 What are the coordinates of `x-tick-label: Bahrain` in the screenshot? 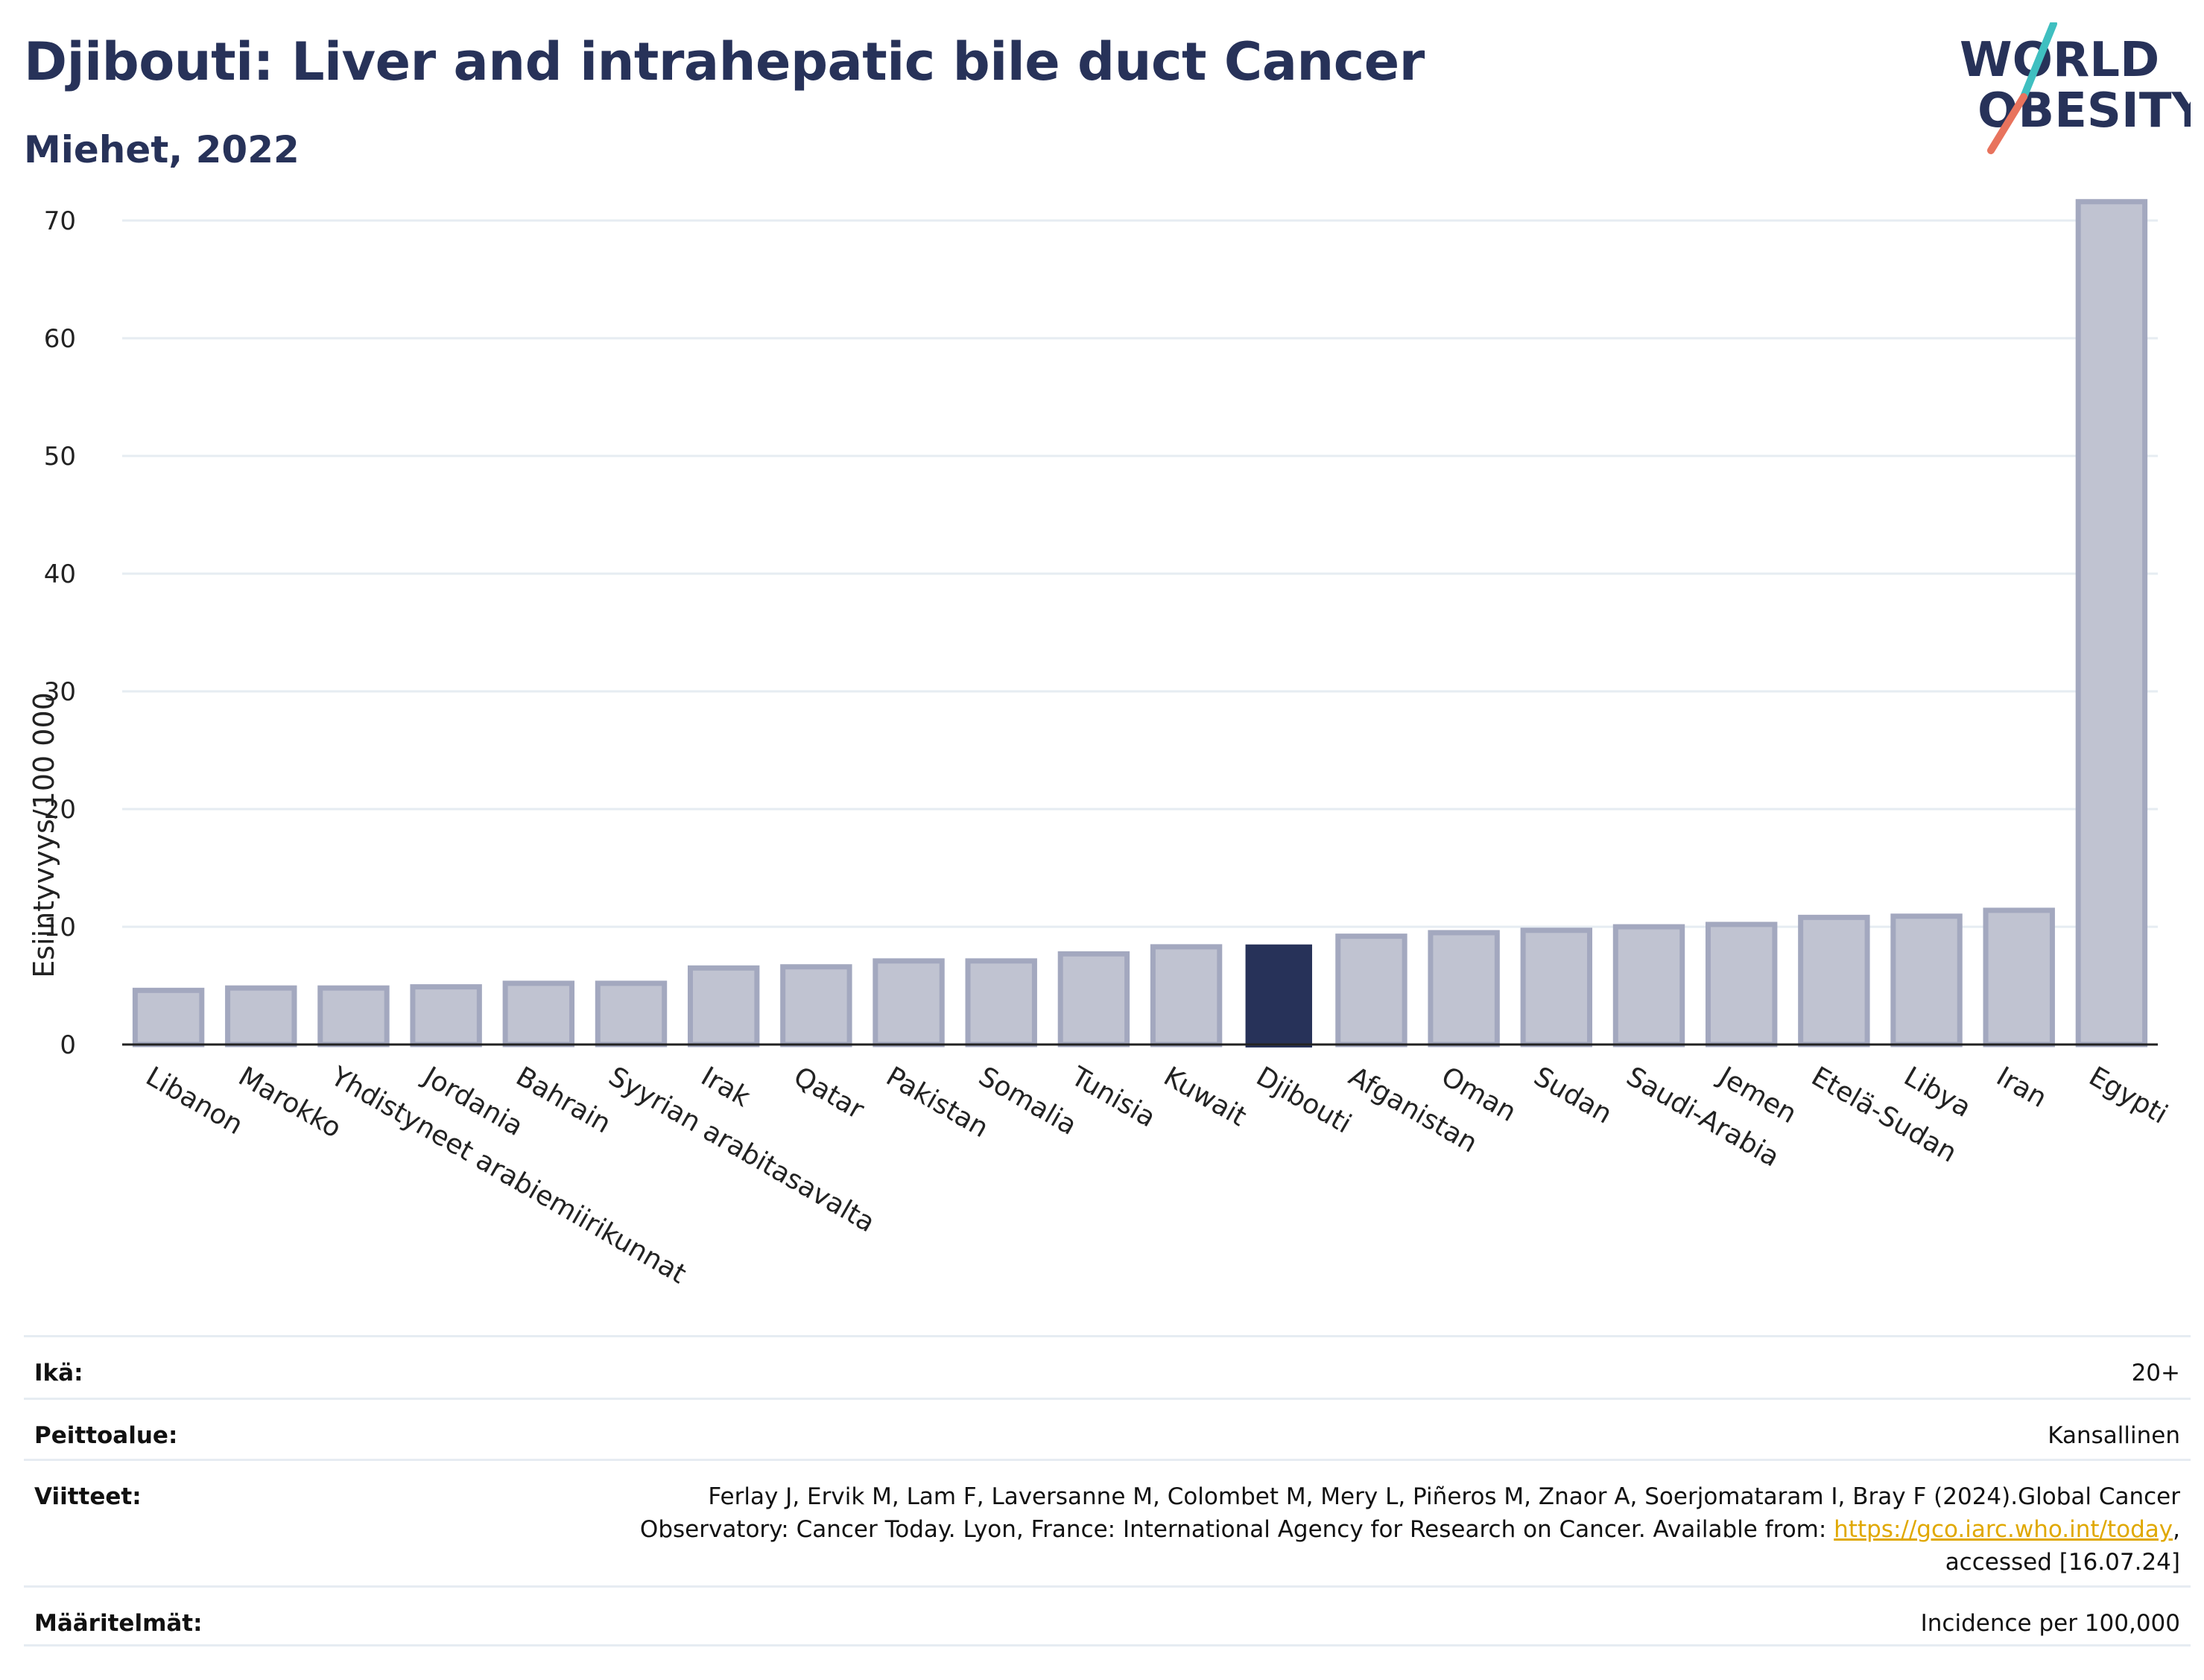 It's located at (563, 1100).